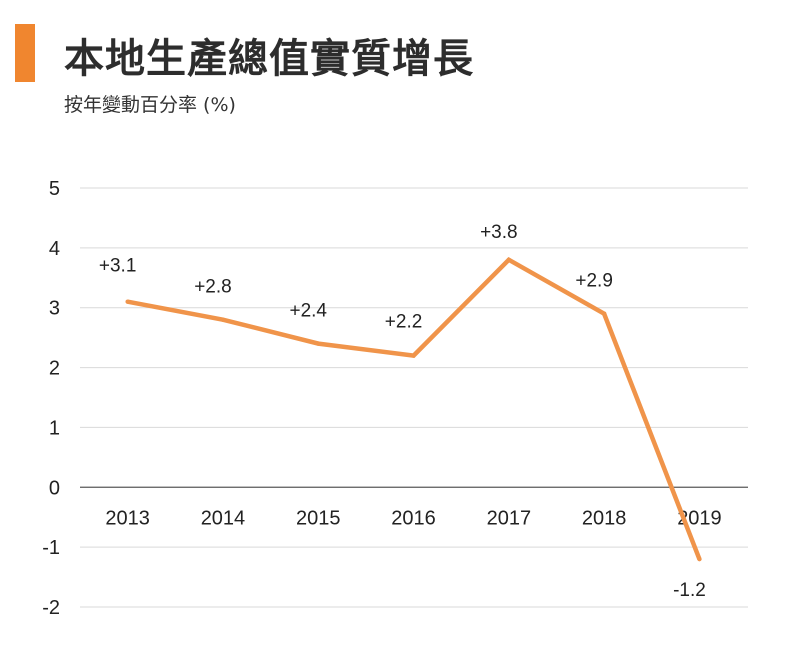 The height and width of the screenshot is (652, 800). I want to click on y-tick-label: -2, so click(51, 608).